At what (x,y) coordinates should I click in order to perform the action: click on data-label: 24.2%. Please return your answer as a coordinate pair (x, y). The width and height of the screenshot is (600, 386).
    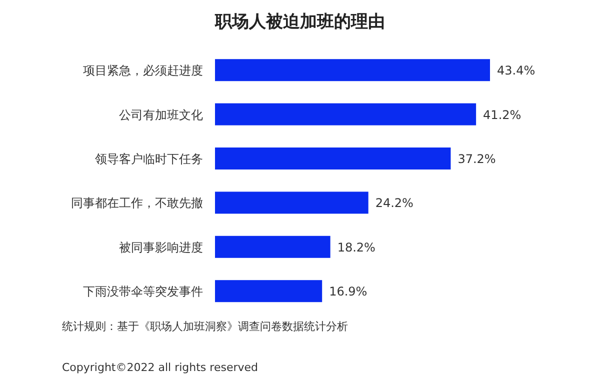
    Looking at the image, I should click on (394, 203).